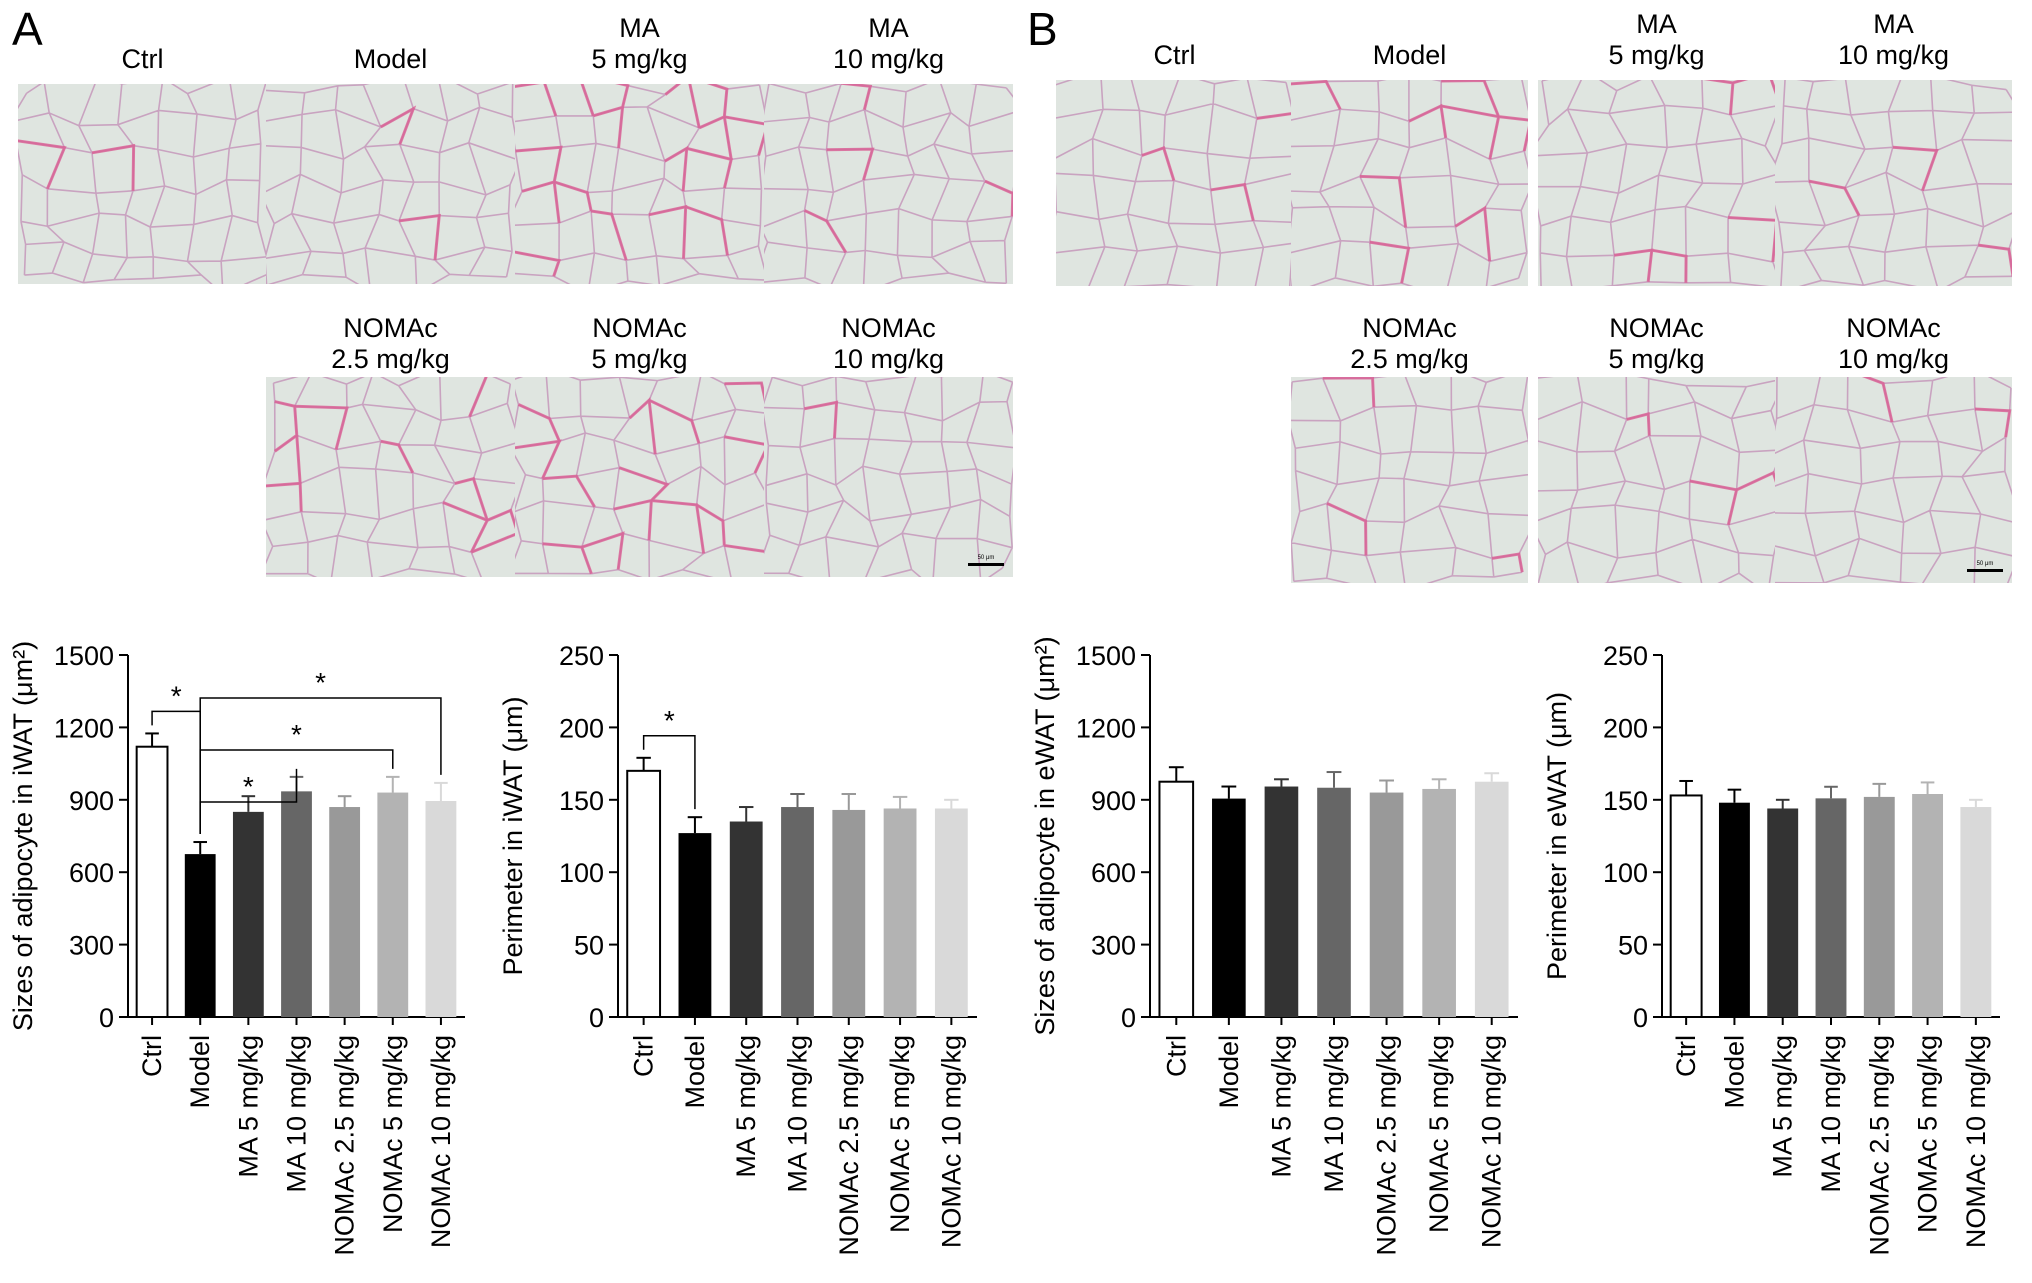 The image size is (2032, 1283). Describe the element at coordinates (1686, 1056) in the screenshot. I see `chart-3-xtick-label-0: Ctrl` at that location.